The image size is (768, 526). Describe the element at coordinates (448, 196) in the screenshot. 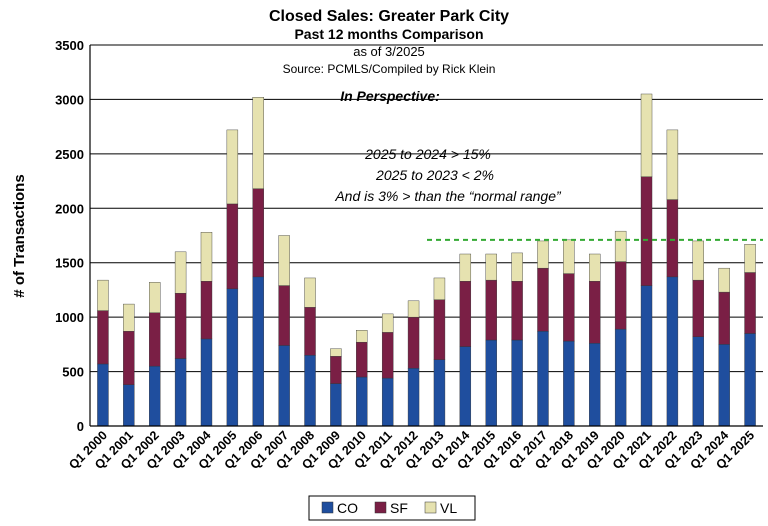

I see `annotation-line-3: And is 3% > than the “normal range”` at that location.